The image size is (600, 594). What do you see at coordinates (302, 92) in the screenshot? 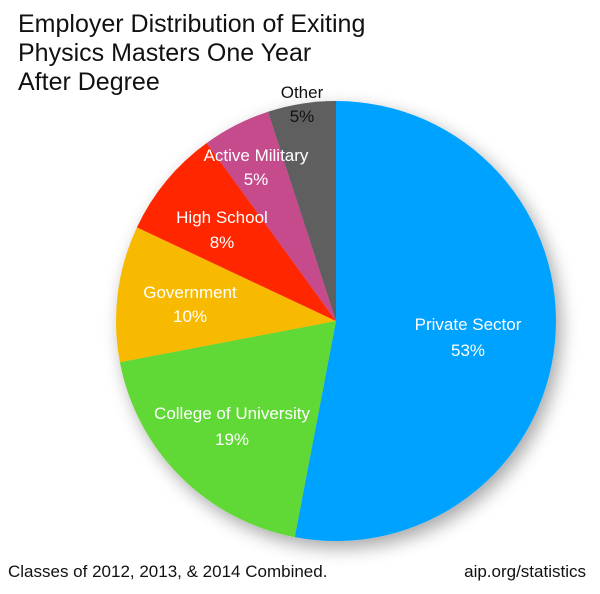
I see `label-other: Other` at bounding box center [302, 92].